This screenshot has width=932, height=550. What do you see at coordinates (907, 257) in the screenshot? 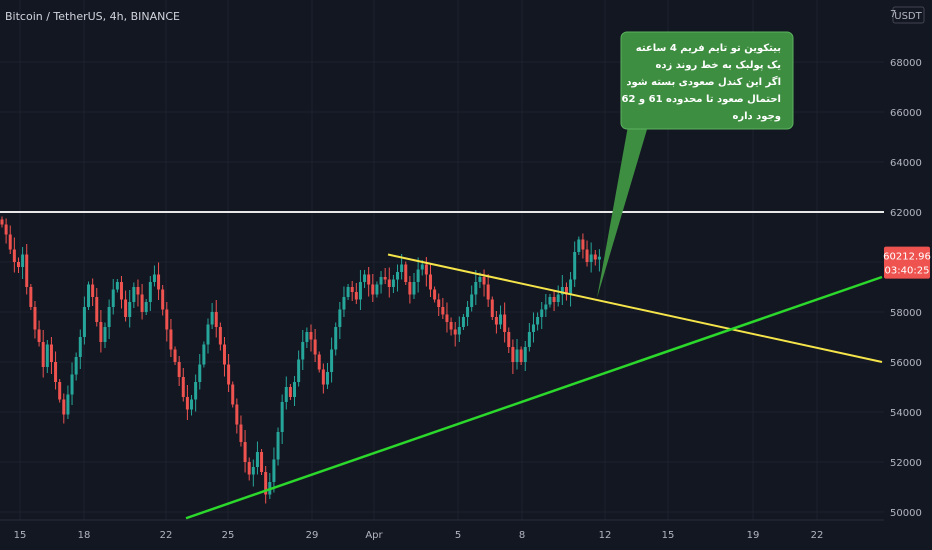
I see `last-price-label: 60212.96` at bounding box center [907, 257].